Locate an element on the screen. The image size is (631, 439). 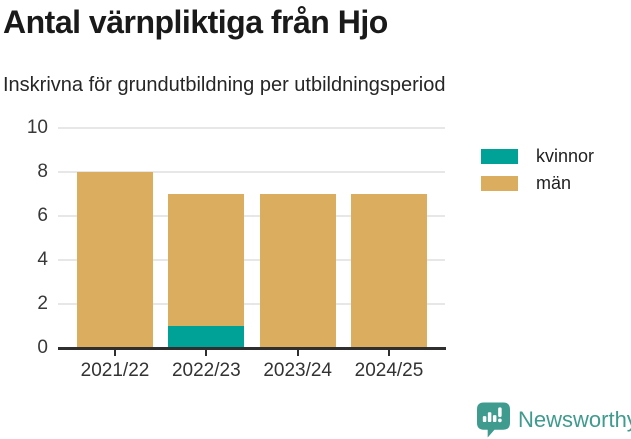
bar-chart-speech-bubble-icon is located at coordinates (493, 420).